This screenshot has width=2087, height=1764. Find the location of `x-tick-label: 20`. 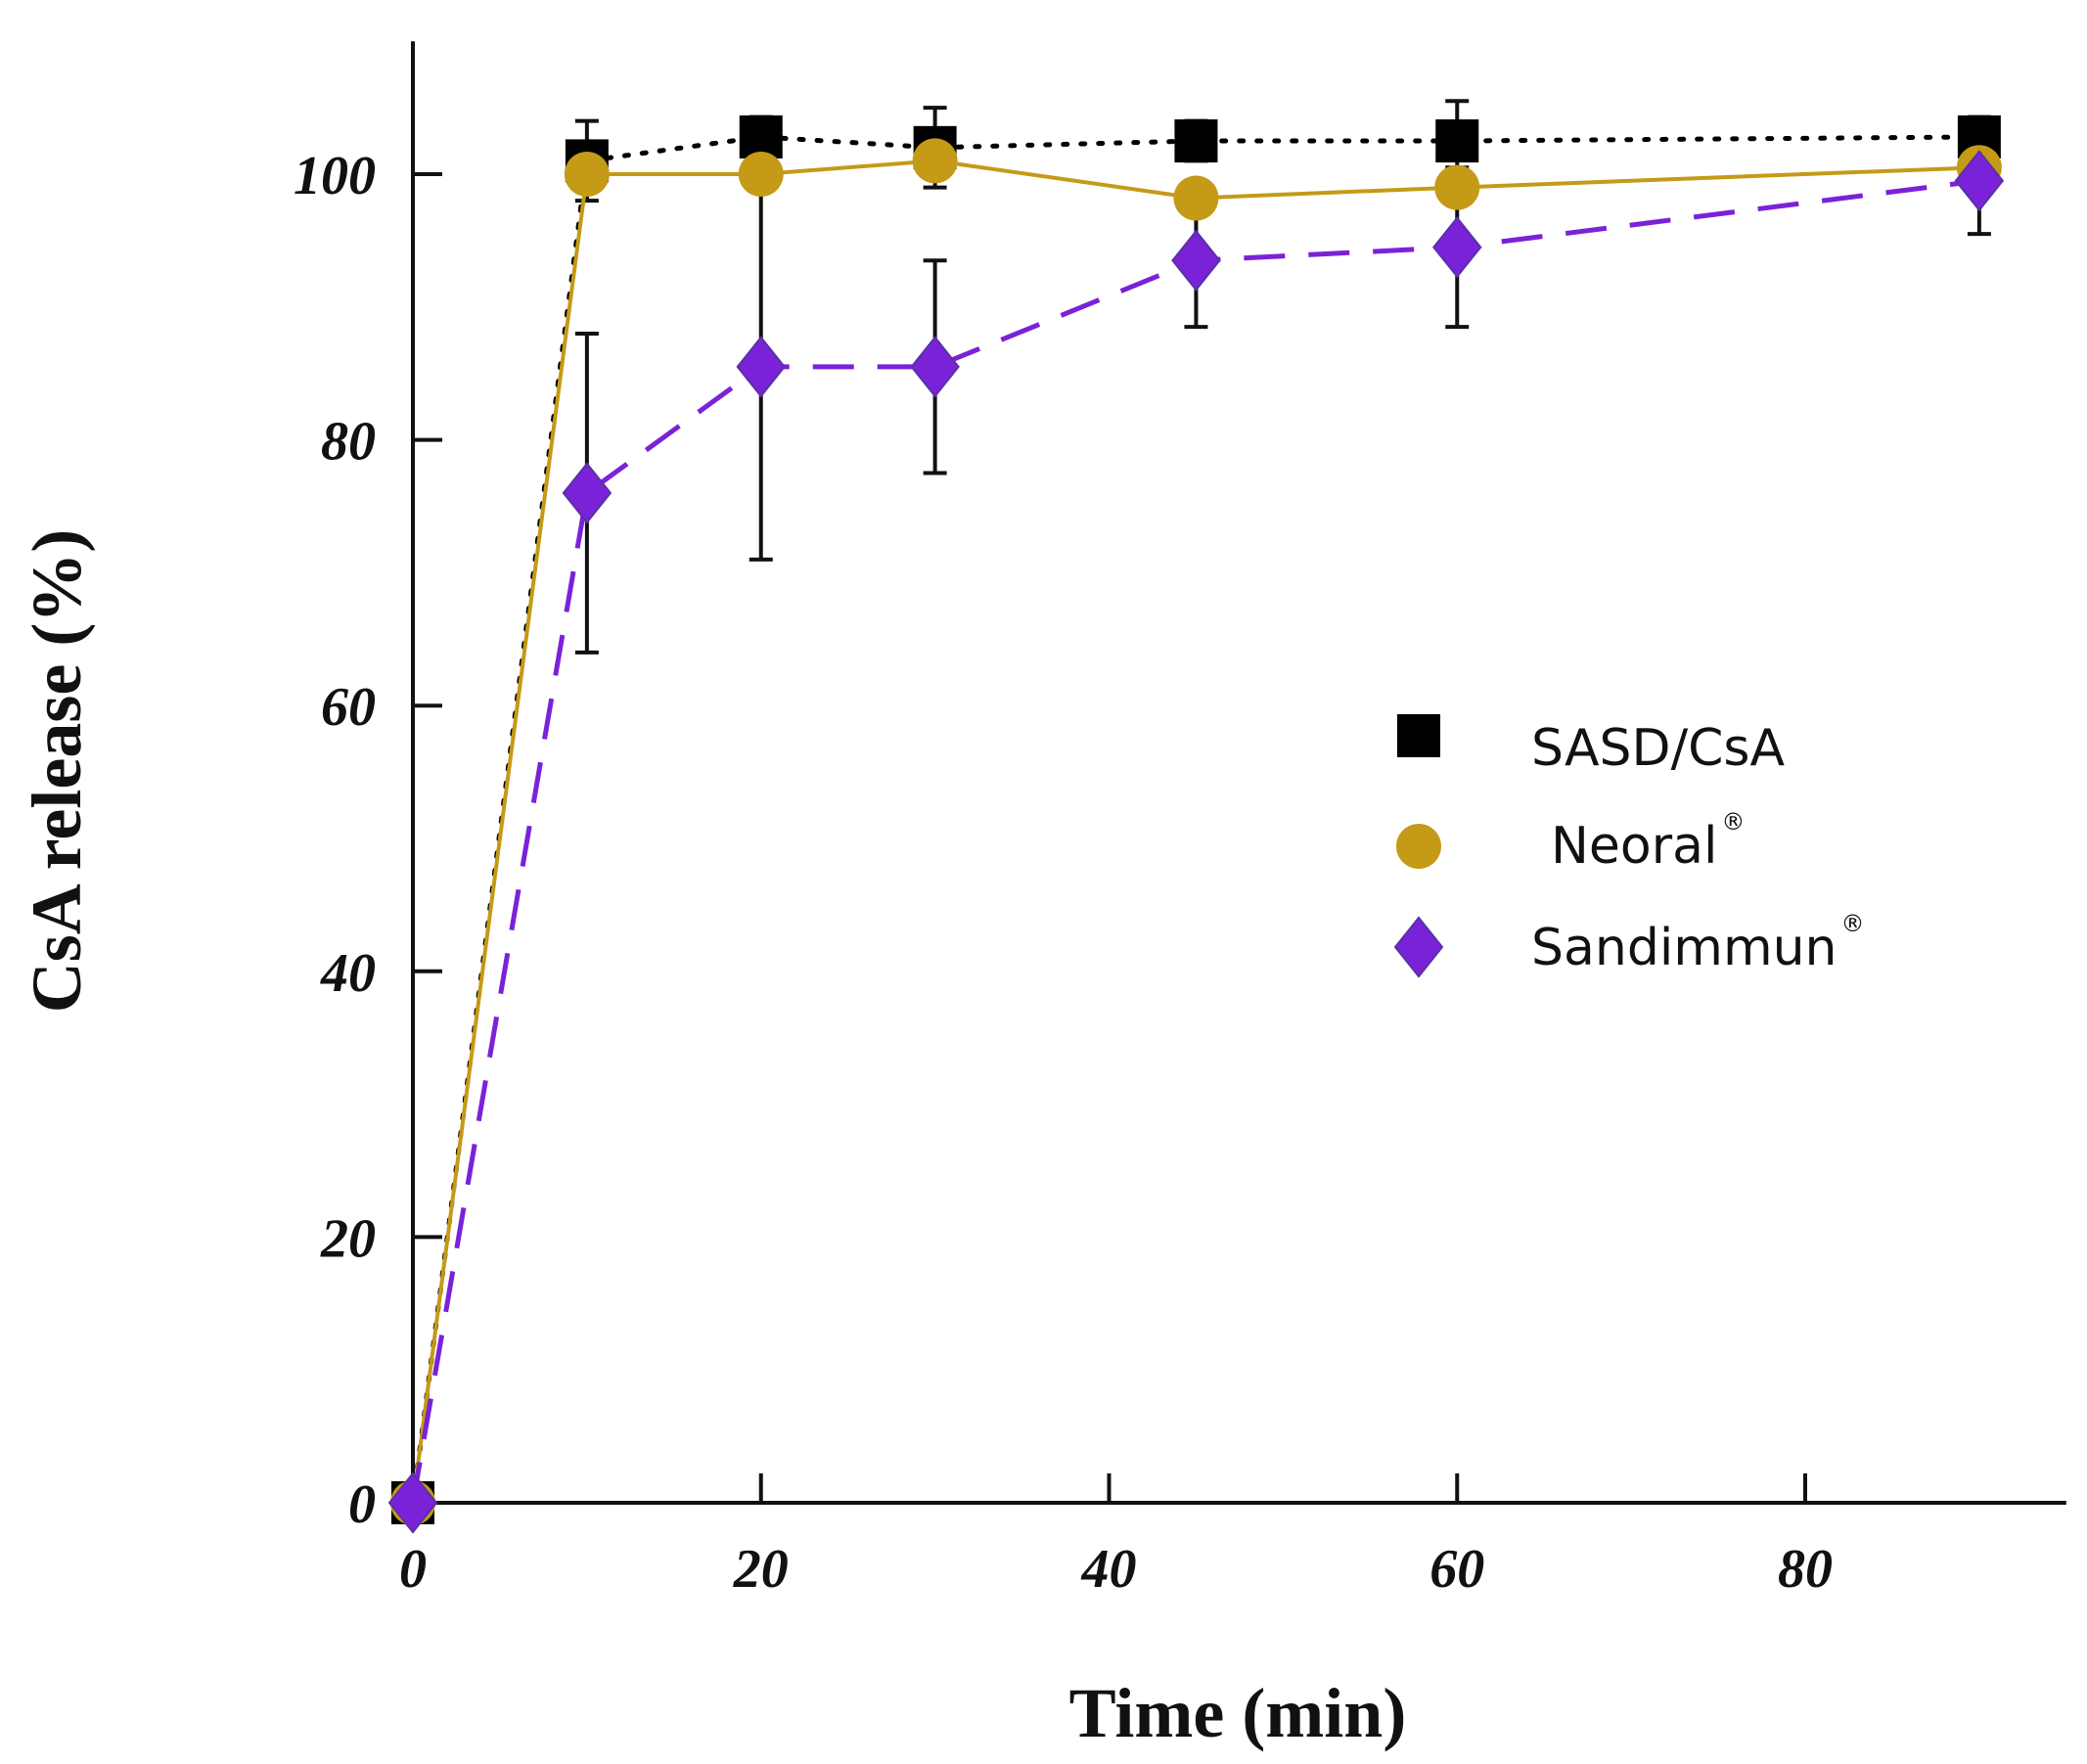

x-tick-label: 20 is located at coordinates (761, 1570).